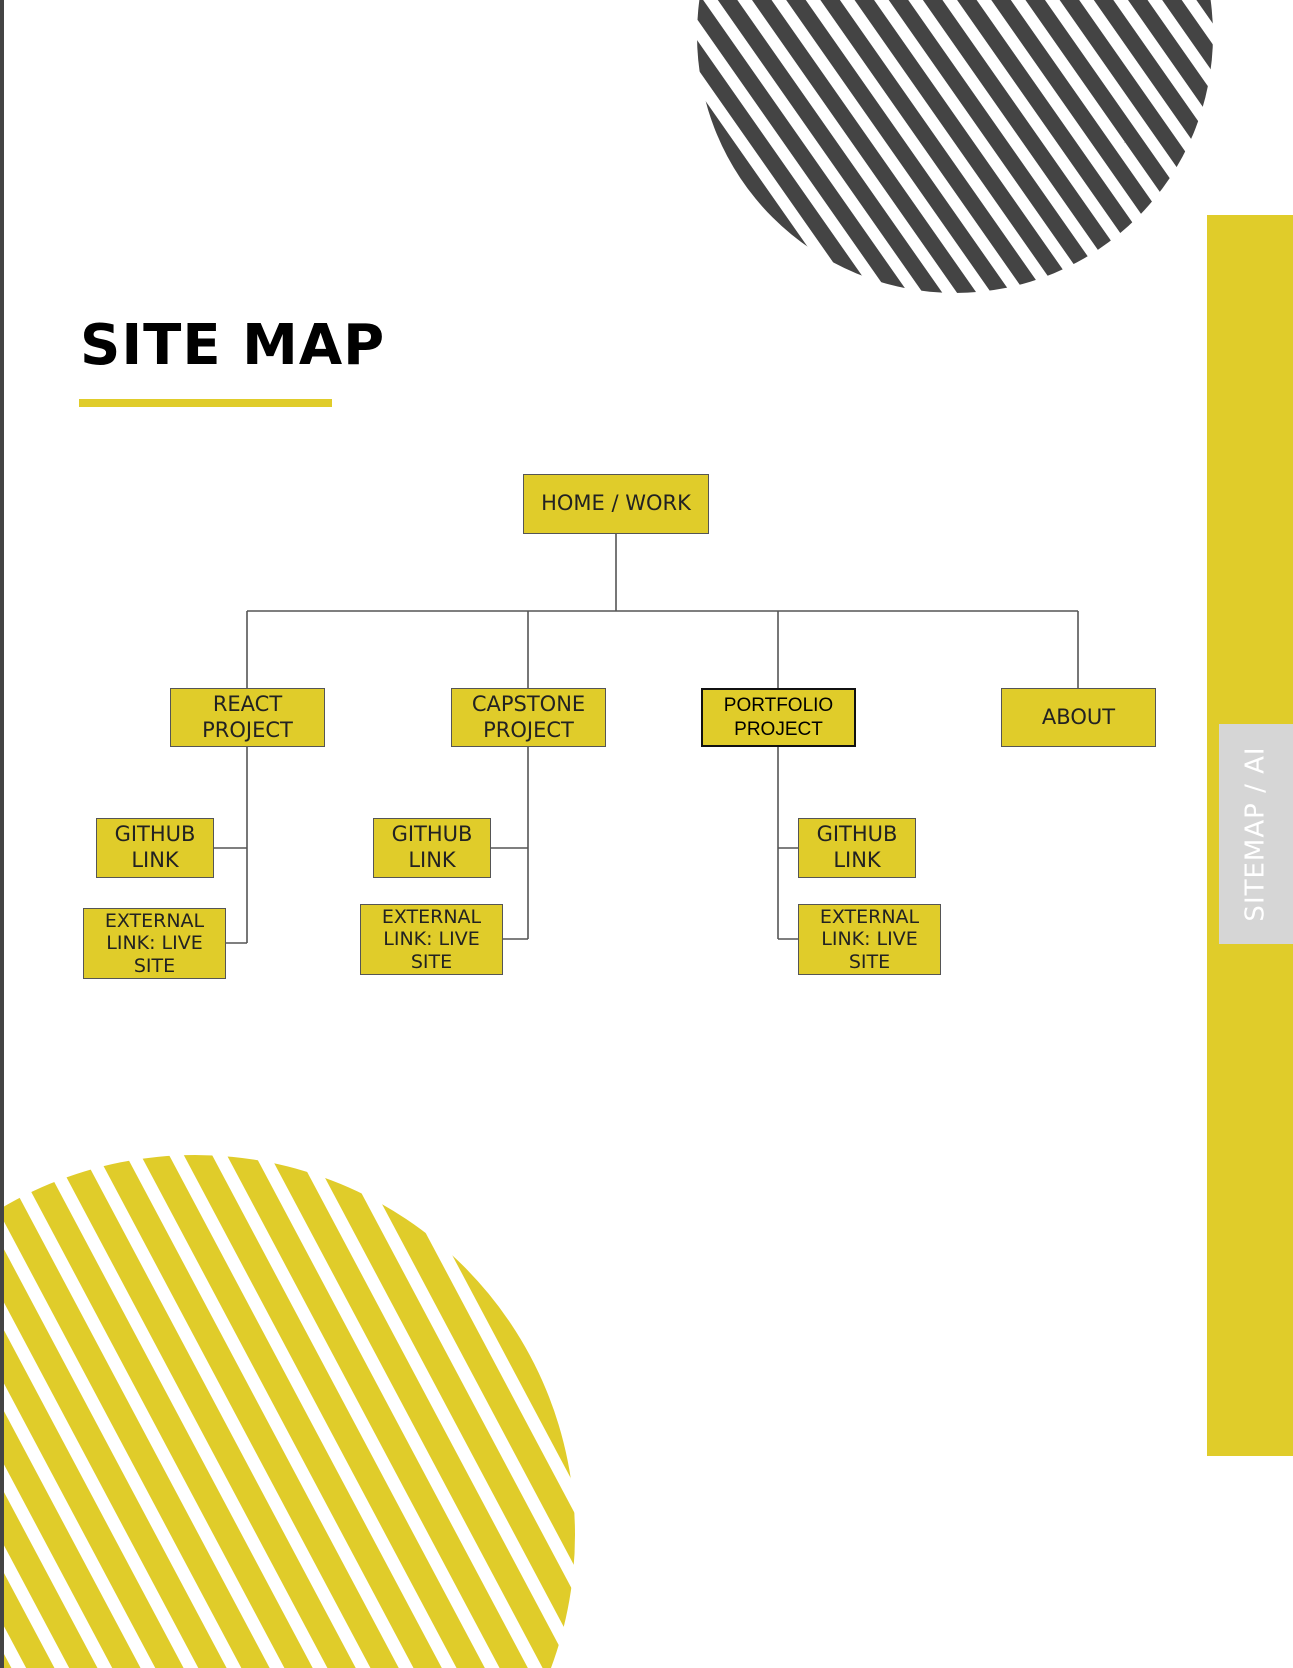 The image size is (1293, 1668). Describe the element at coordinates (247, 717) in the screenshot. I see `node-react-project: REACT PROJECT` at that location.